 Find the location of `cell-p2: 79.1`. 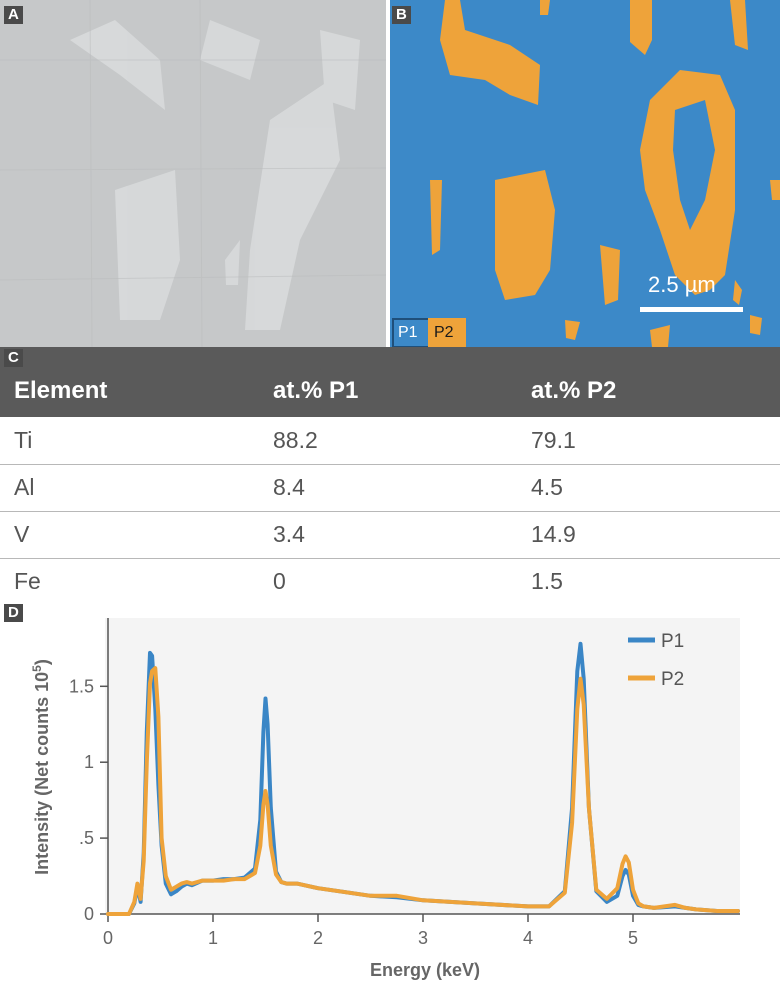

cell-p2: 79.1 is located at coordinates (553, 440).